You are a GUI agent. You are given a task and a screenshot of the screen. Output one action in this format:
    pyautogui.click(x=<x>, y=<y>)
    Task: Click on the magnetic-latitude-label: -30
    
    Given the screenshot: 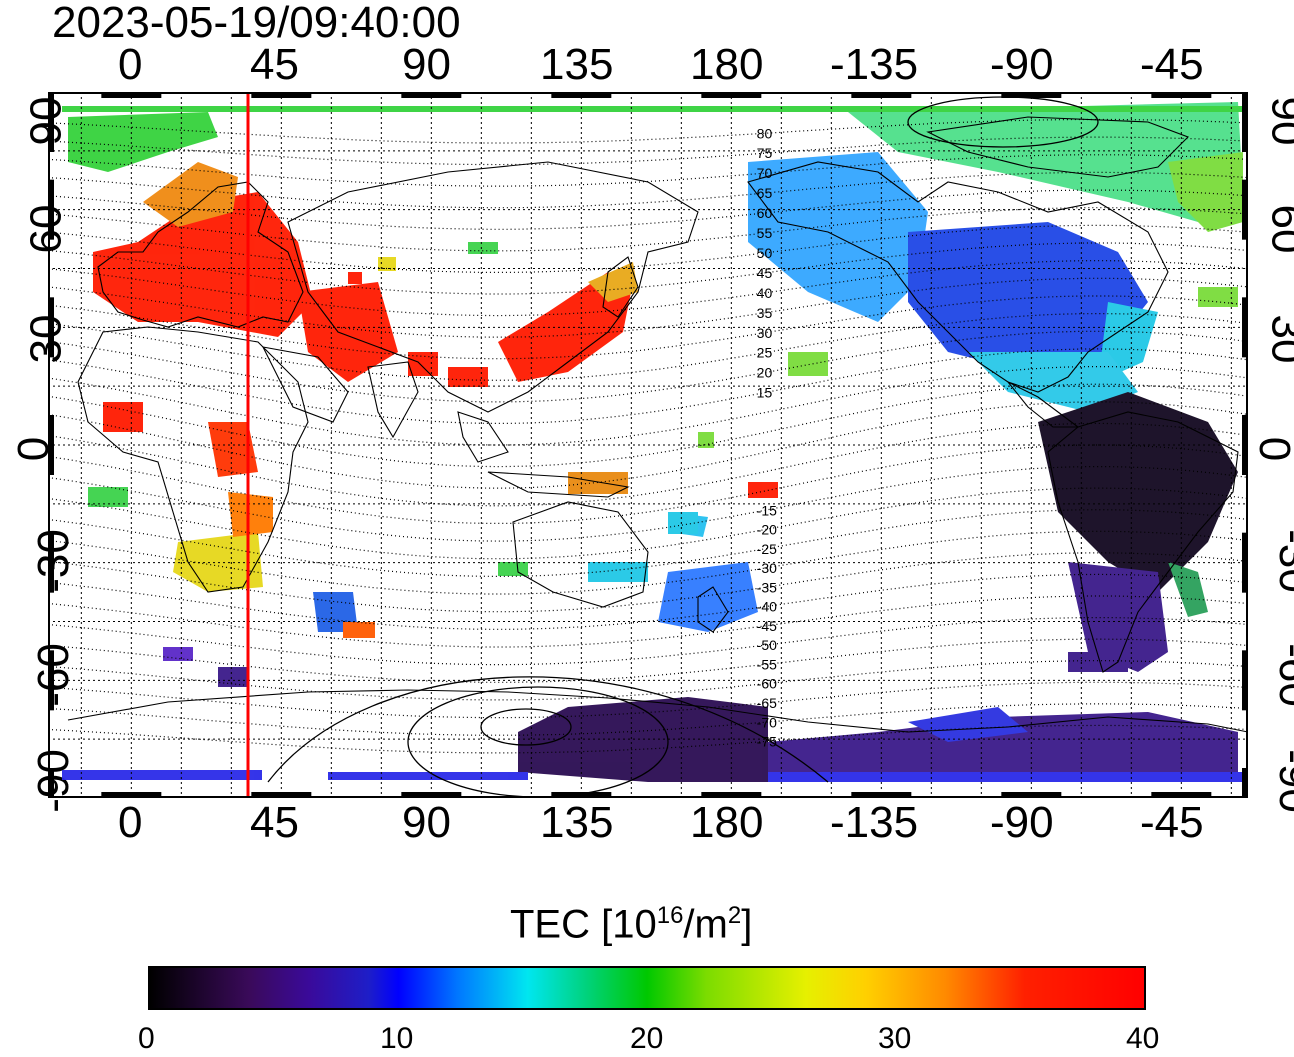 What is the action you would take?
    pyautogui.click(x=767, y=568)
    